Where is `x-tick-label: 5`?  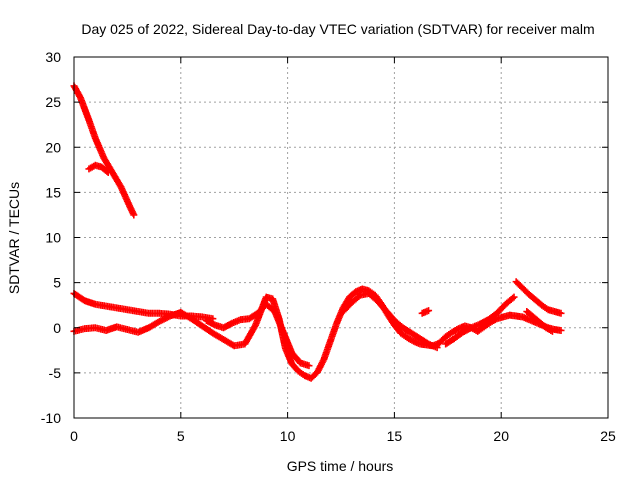 x-tick-label: 5 is located at coordinates (181, 436).